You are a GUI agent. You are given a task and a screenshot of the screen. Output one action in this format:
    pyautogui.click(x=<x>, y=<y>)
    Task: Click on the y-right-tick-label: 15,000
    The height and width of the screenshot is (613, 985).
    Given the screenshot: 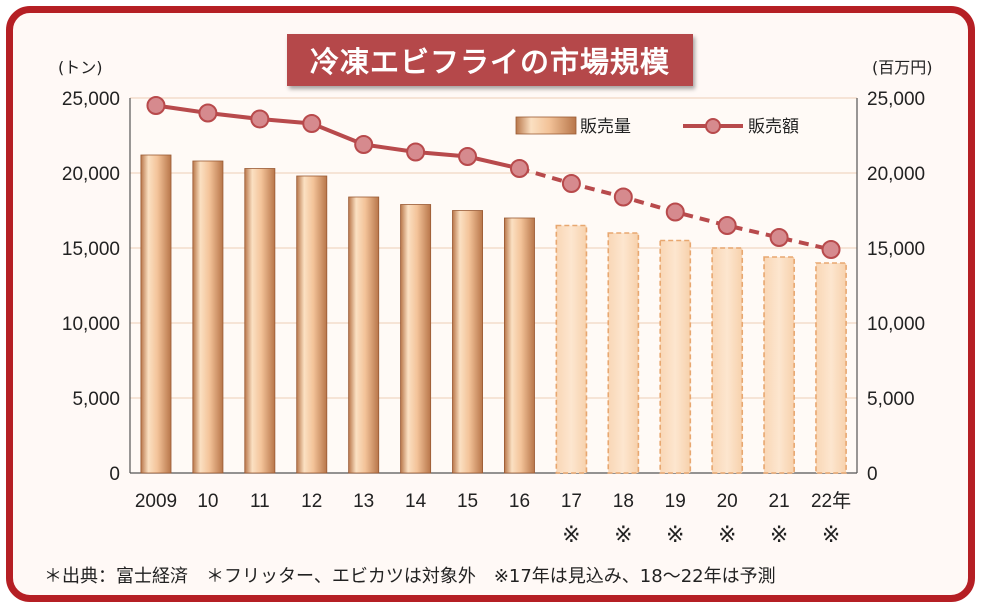 What is the action you would take?
    pyautogui.click(x=896, y=249)
    